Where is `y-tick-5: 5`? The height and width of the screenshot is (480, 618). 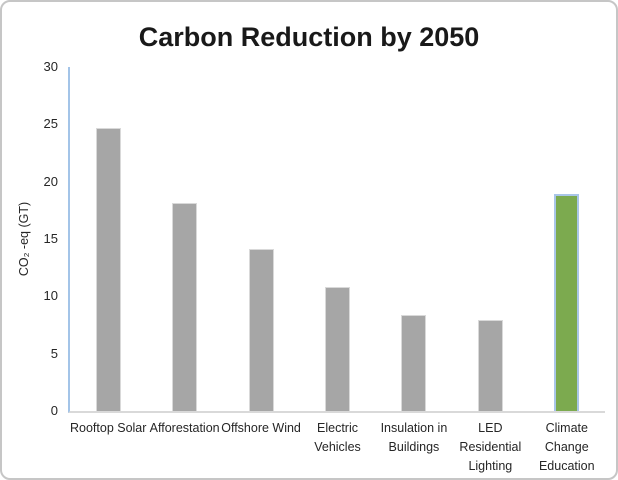
y-tick-5: 5 is located at coordinates (54, 353).